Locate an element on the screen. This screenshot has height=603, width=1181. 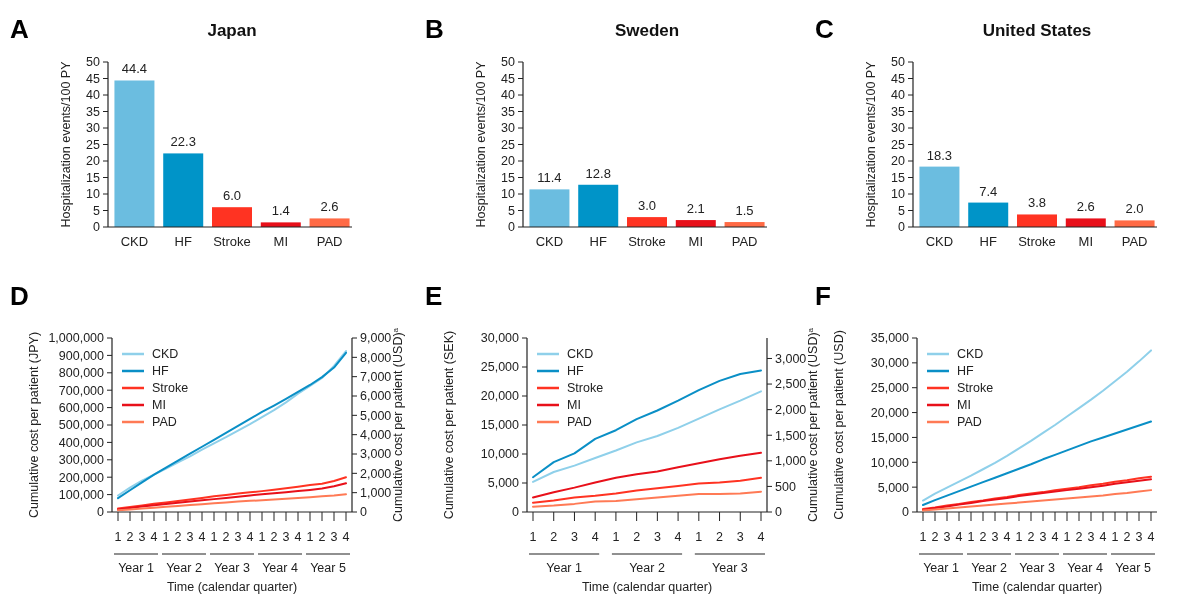
y2-tick-label: 500 is located at coordinates (785, 486).